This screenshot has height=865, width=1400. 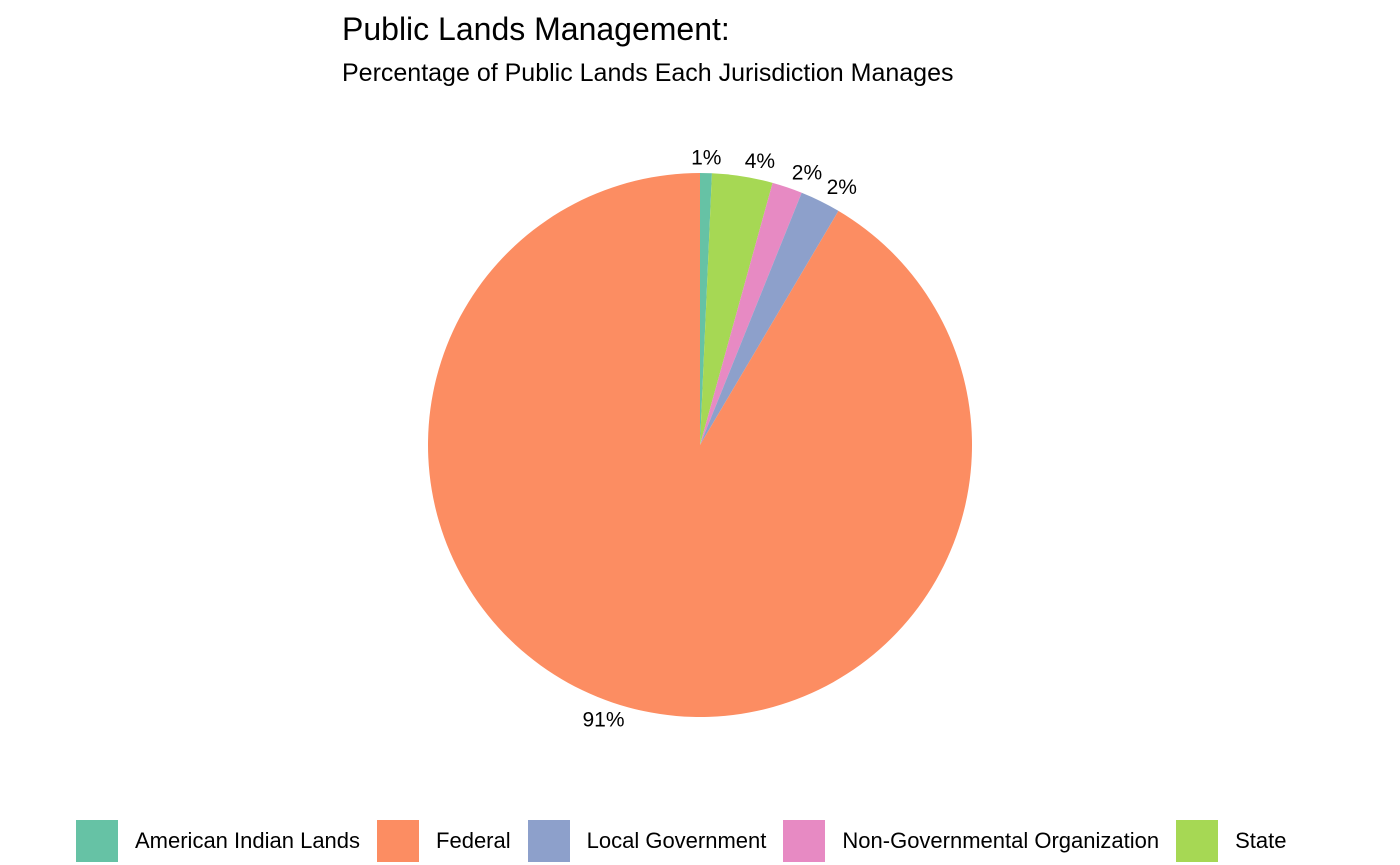 I want to click on pie-slice-non-governmental-organization, so click(x=751, y=313).